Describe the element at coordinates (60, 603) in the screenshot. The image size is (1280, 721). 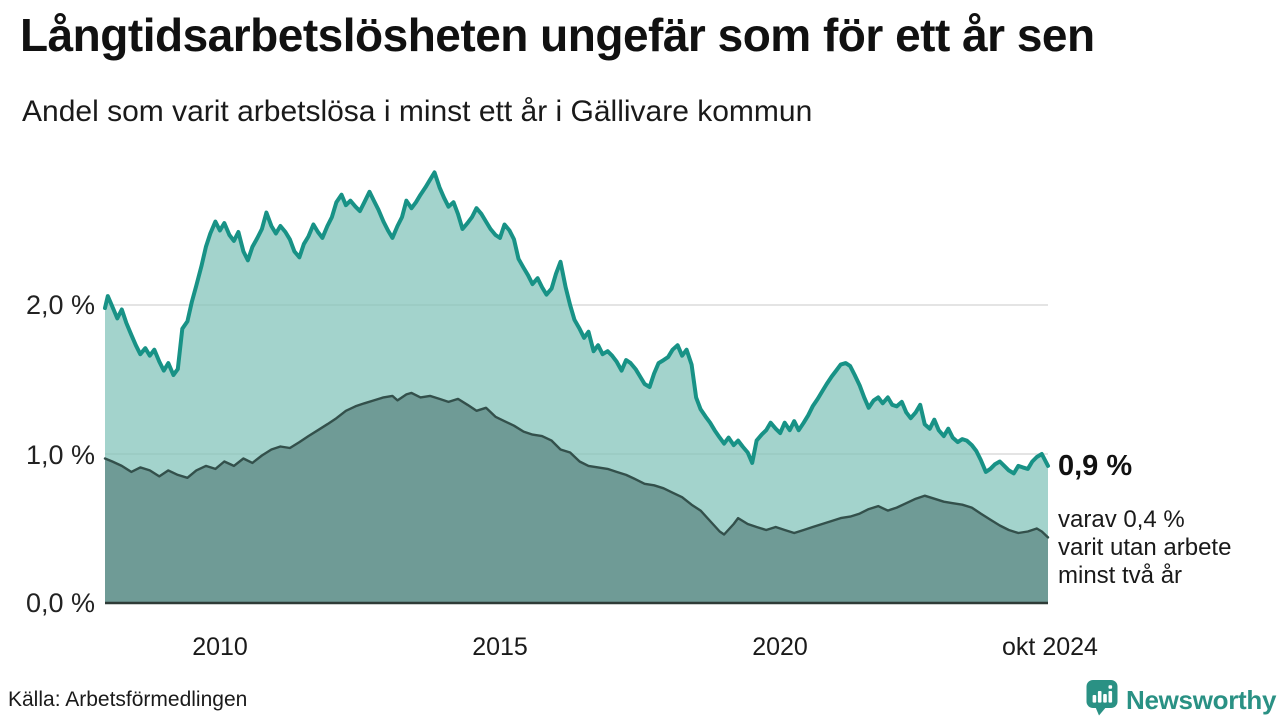
I see `y-axis-tick-0-0: 0,0 %` at that location.